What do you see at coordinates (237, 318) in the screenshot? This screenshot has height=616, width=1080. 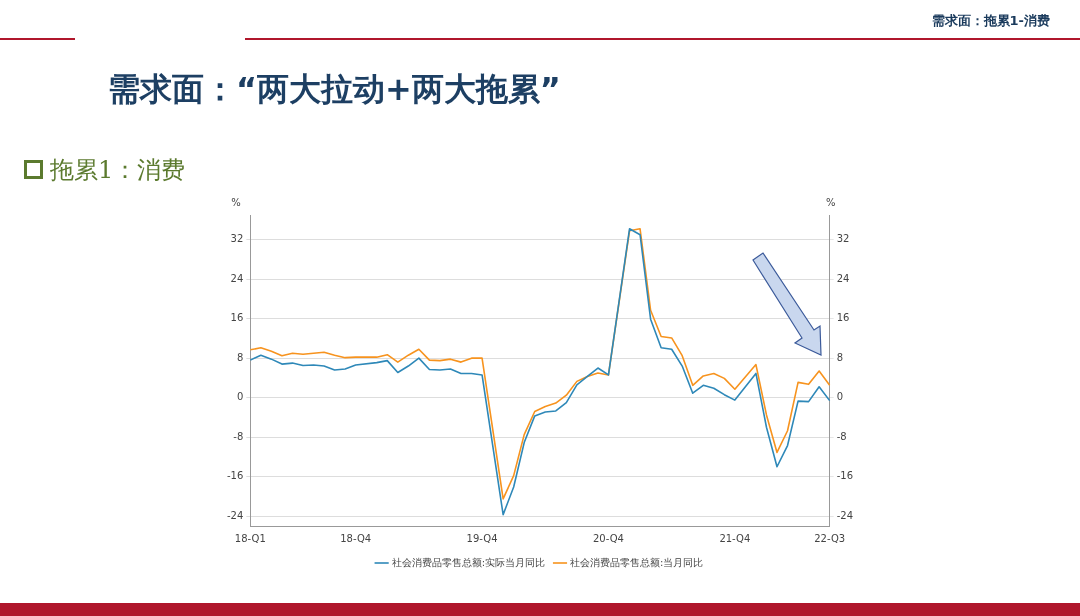 I see `y-tick-label: 16` at bounding box center [237, 318].